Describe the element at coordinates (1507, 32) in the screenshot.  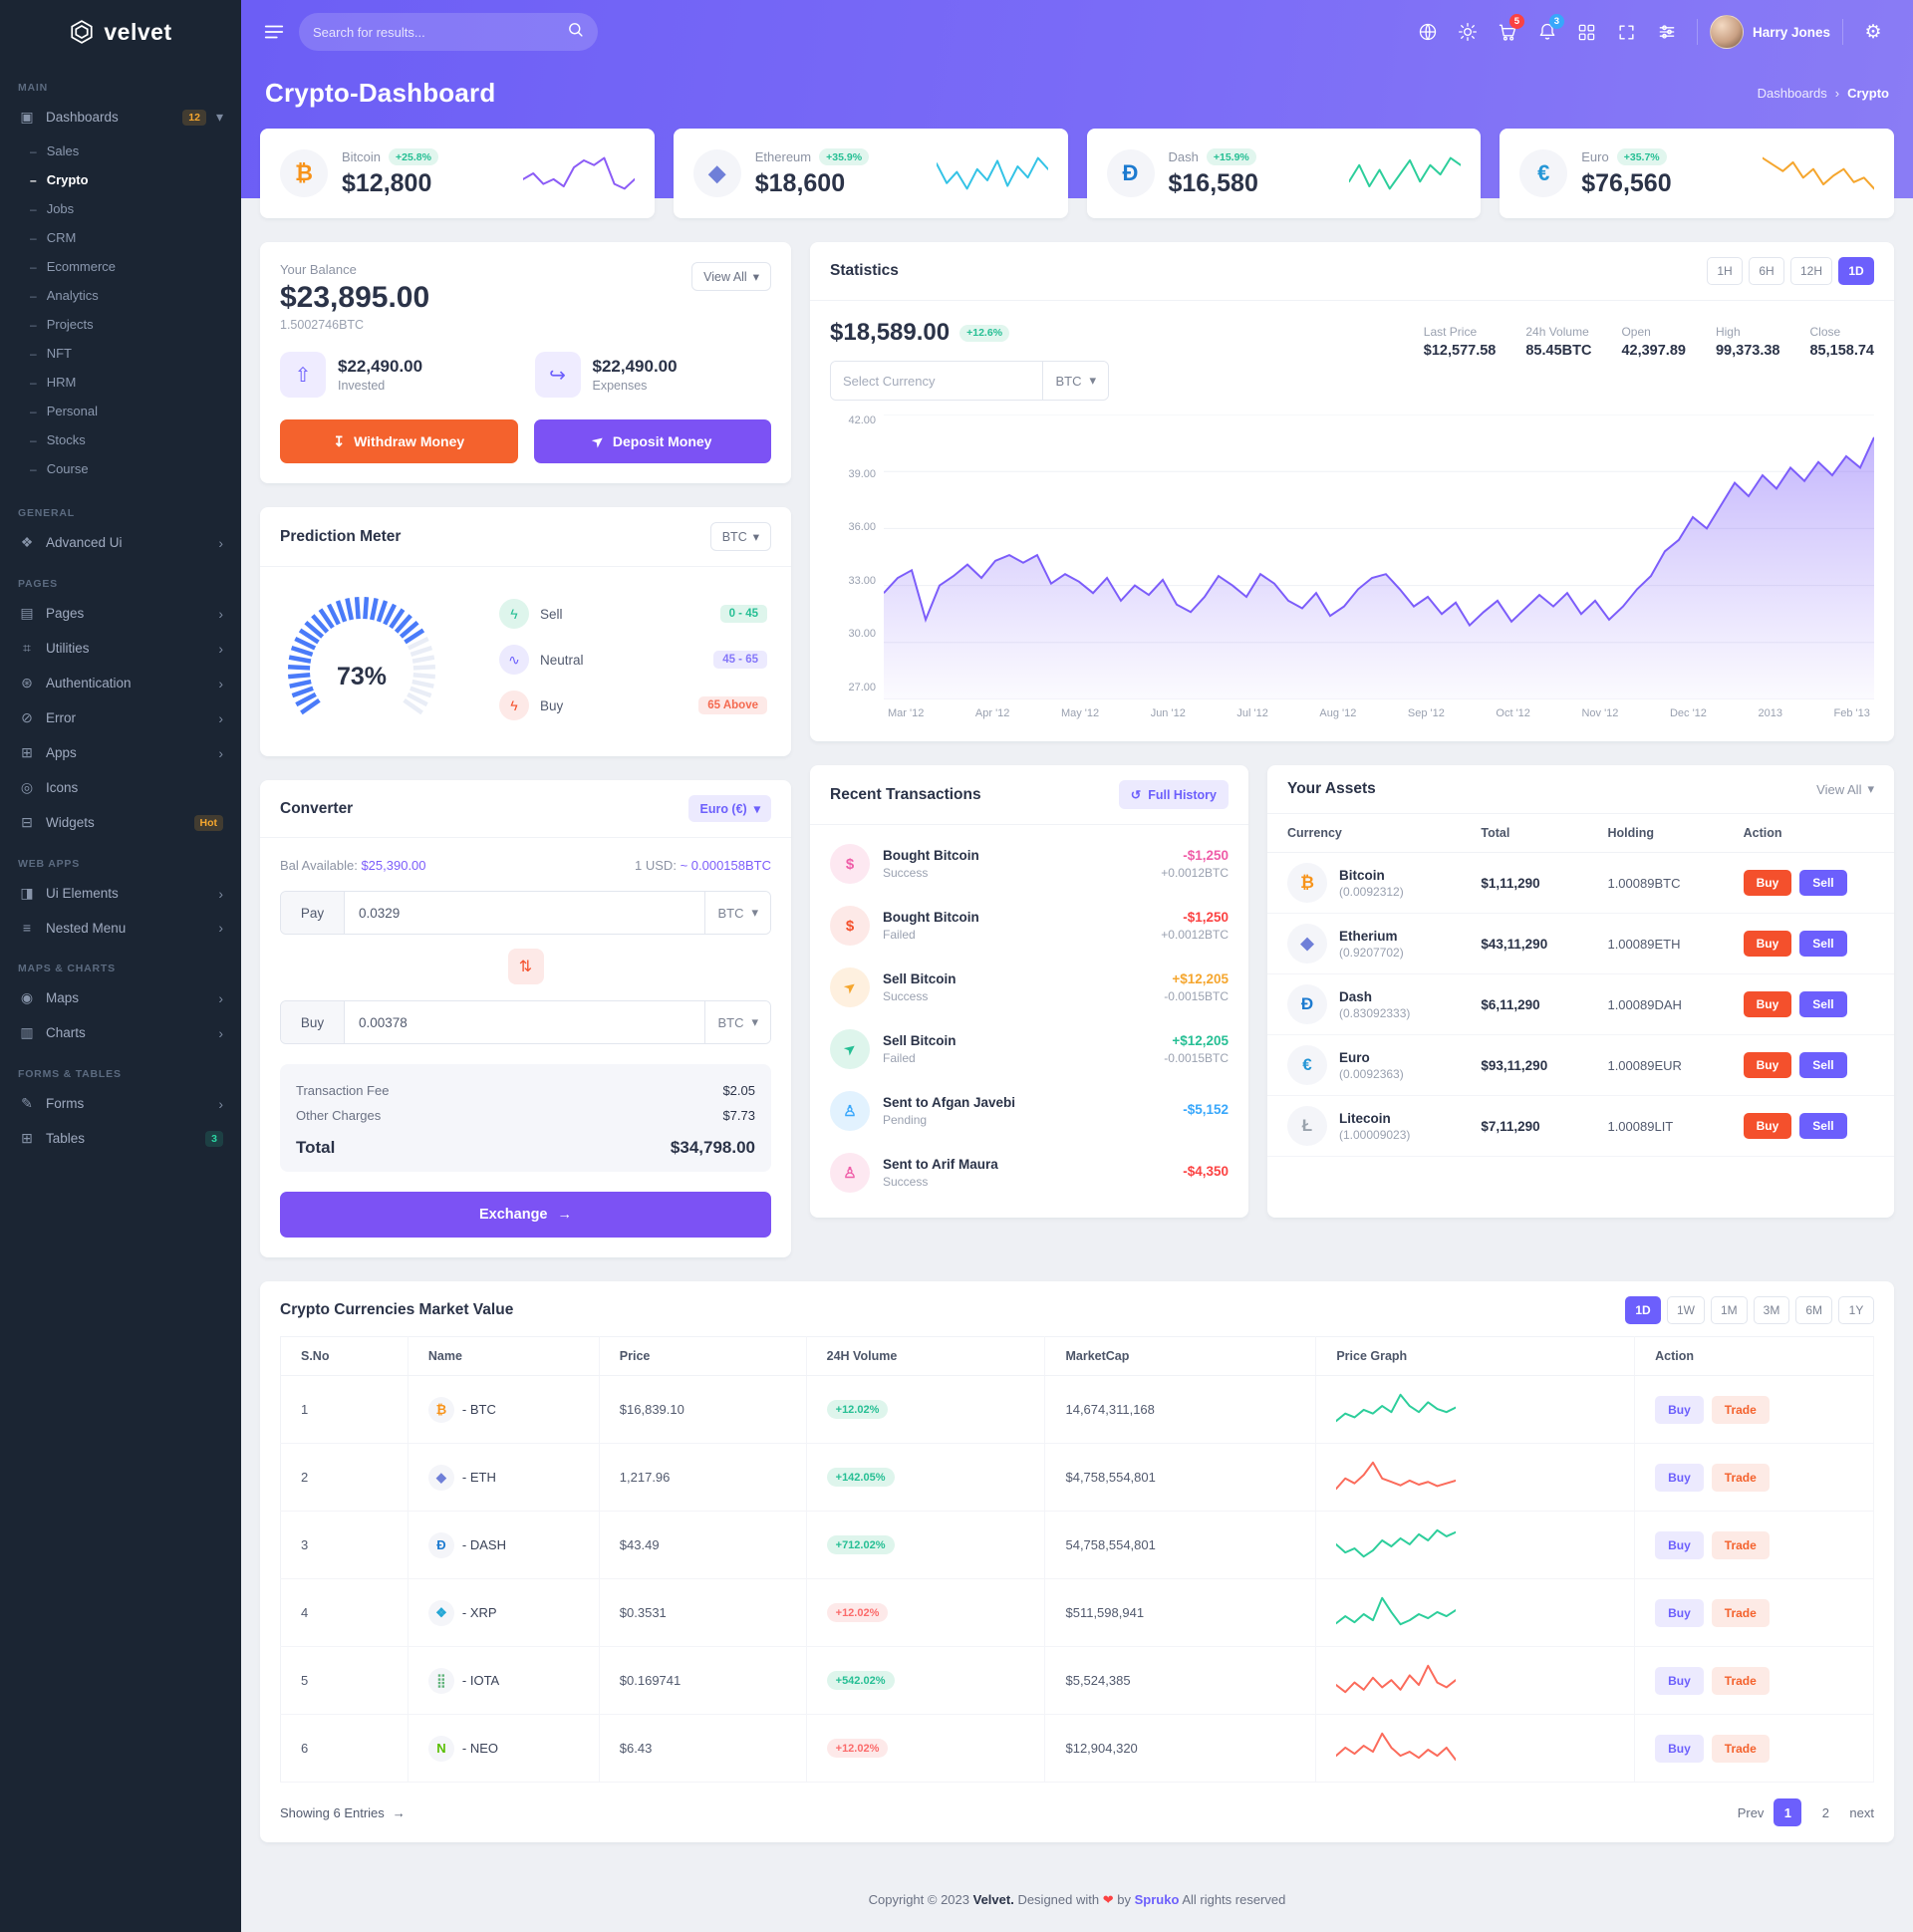
I see `cart-icon: 5` at that location.